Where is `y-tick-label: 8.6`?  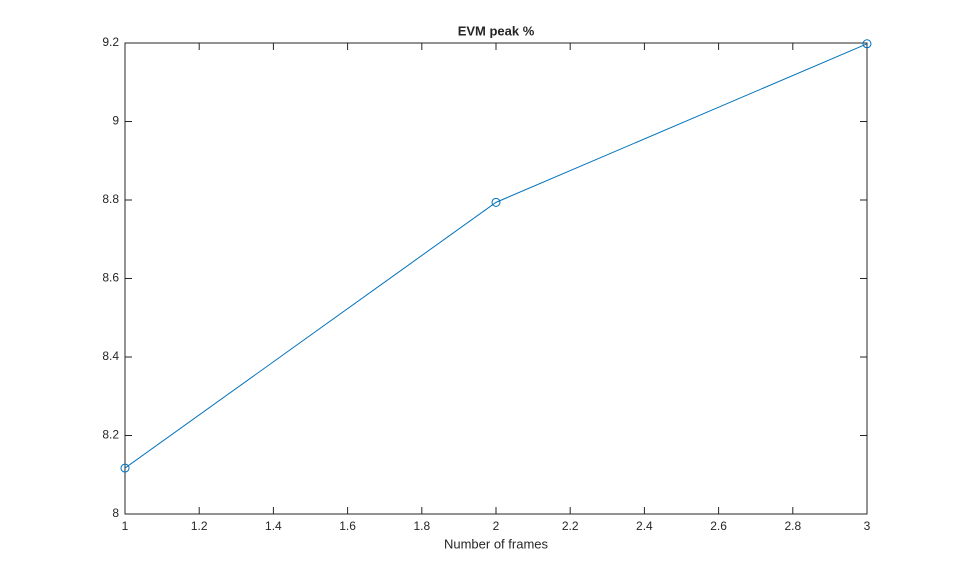
y-tick-label: 8.6 is located at coordinates (110, 278).